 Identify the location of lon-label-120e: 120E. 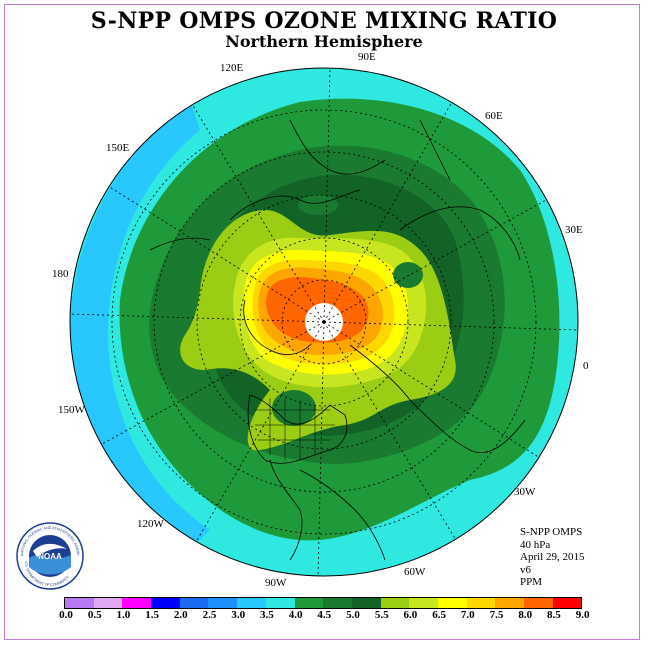
(232, 68).